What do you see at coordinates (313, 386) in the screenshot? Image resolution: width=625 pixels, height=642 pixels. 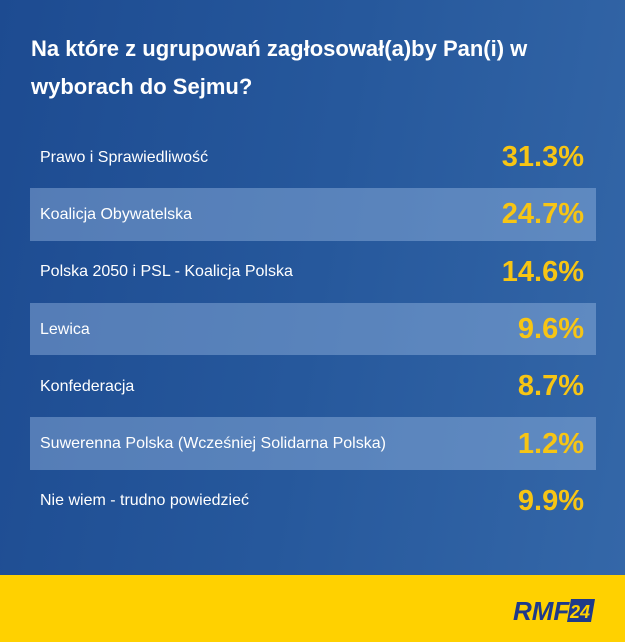 I see `result-row: Konfederacja 8.7%` at bounding box center [313, 386].